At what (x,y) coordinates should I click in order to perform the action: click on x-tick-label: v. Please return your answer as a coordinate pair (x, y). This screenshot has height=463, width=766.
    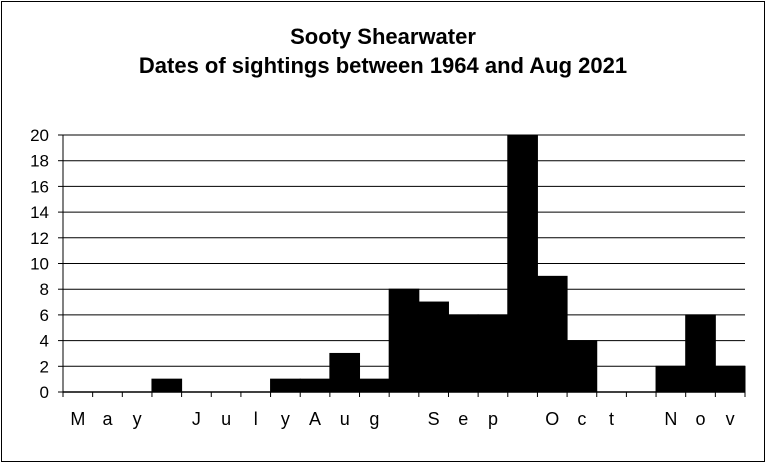
    Looking at the image, I should click on (730, 419).